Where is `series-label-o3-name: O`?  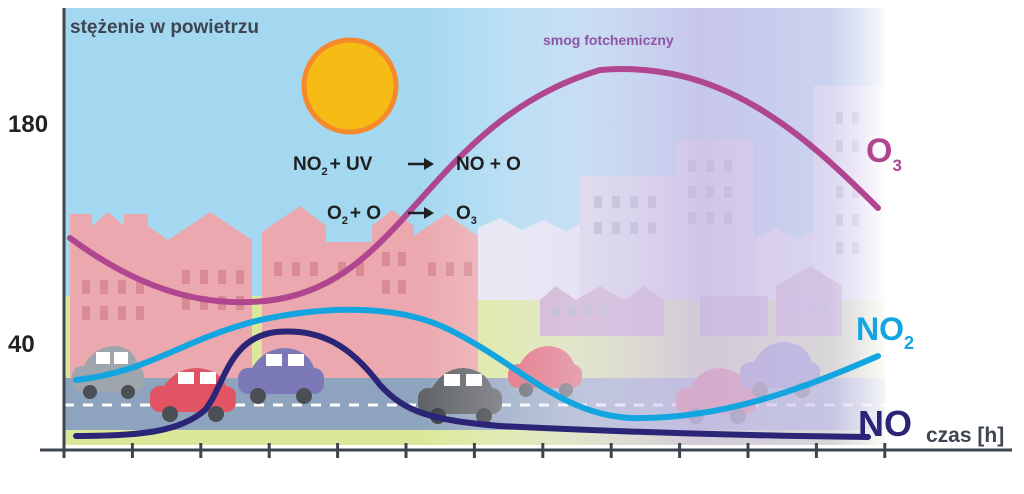 series-label-o3-name: O is located at coordinates (879, 151).